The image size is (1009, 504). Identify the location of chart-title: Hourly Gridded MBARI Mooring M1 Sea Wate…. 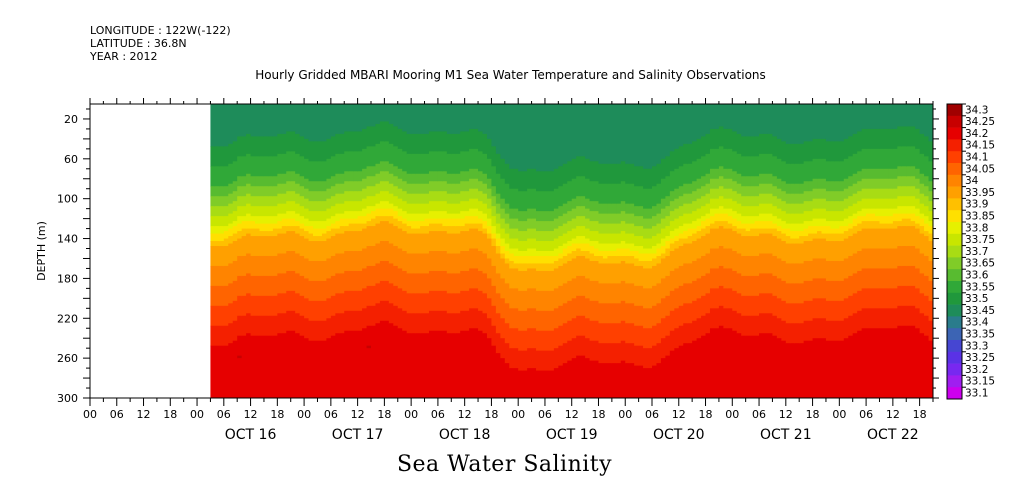
(510, 75).